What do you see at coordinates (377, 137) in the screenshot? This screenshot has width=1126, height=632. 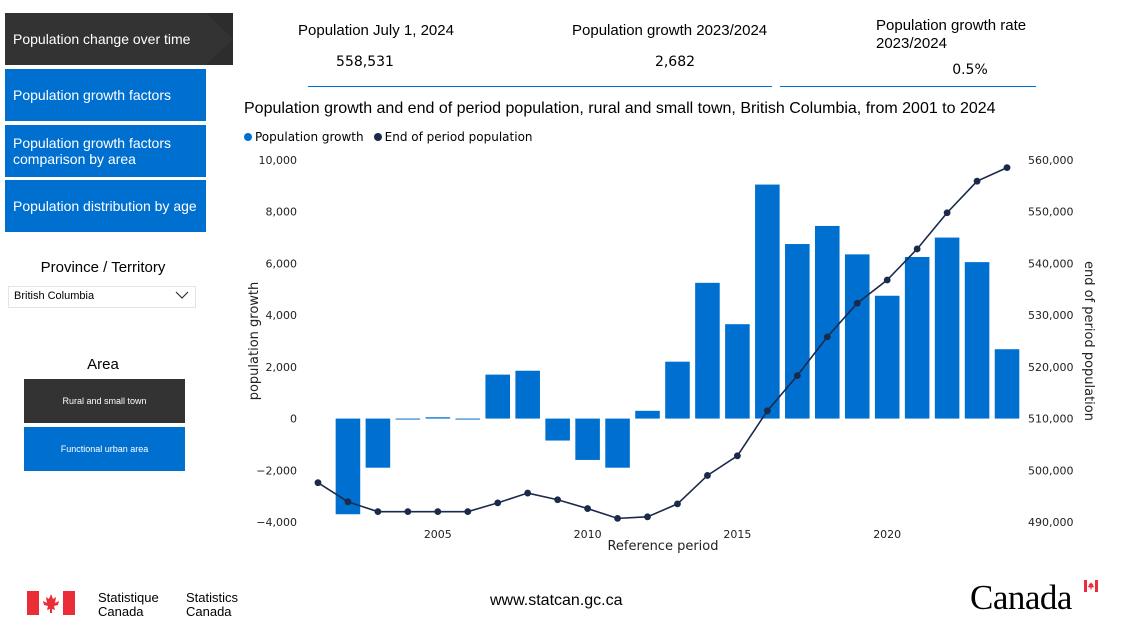 I see `legend-dot-population` at bounding box center [377, 137].